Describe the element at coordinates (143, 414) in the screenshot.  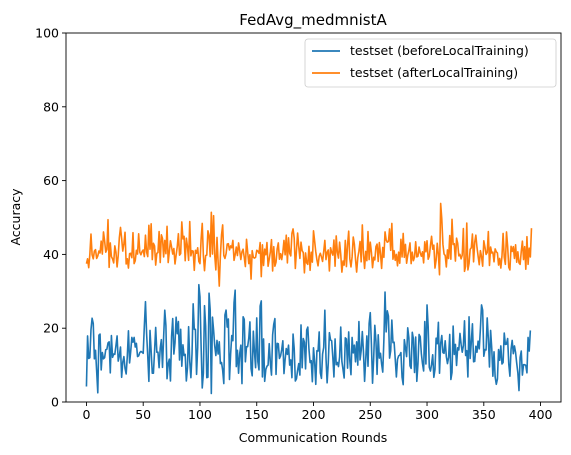
I see `x-tick-label: 50` at that location.